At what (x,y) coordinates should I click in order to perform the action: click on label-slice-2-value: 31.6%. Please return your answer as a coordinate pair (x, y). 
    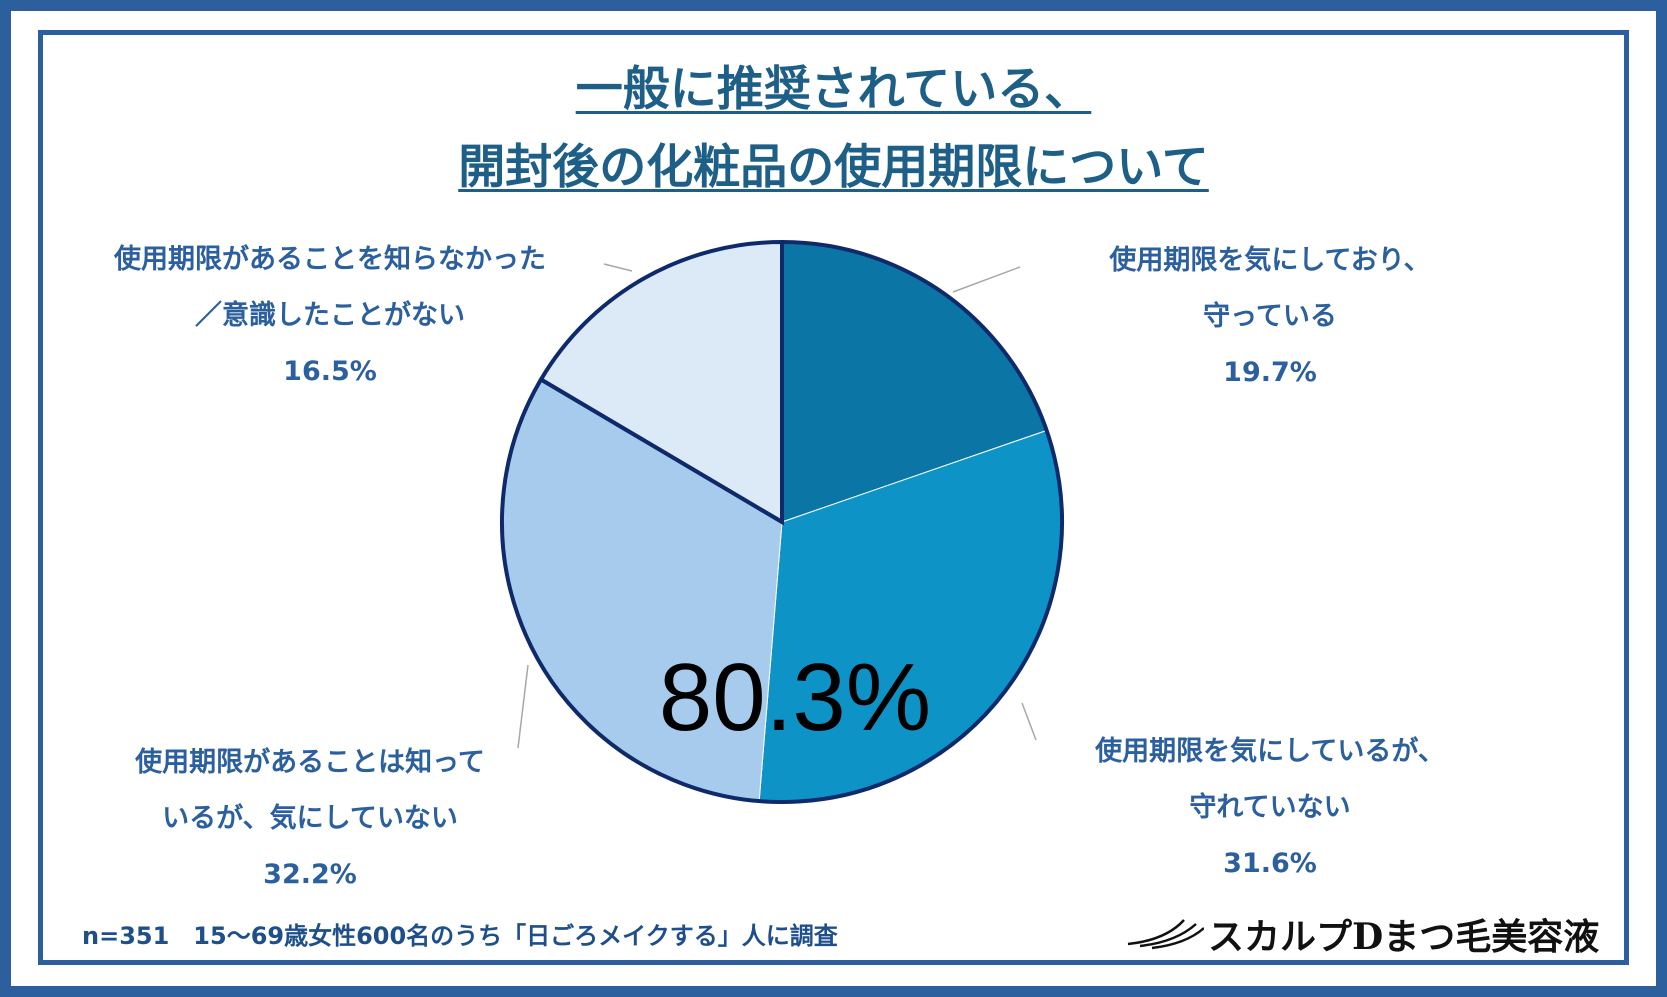
    Looking at the image, I should click on (1270, 863).